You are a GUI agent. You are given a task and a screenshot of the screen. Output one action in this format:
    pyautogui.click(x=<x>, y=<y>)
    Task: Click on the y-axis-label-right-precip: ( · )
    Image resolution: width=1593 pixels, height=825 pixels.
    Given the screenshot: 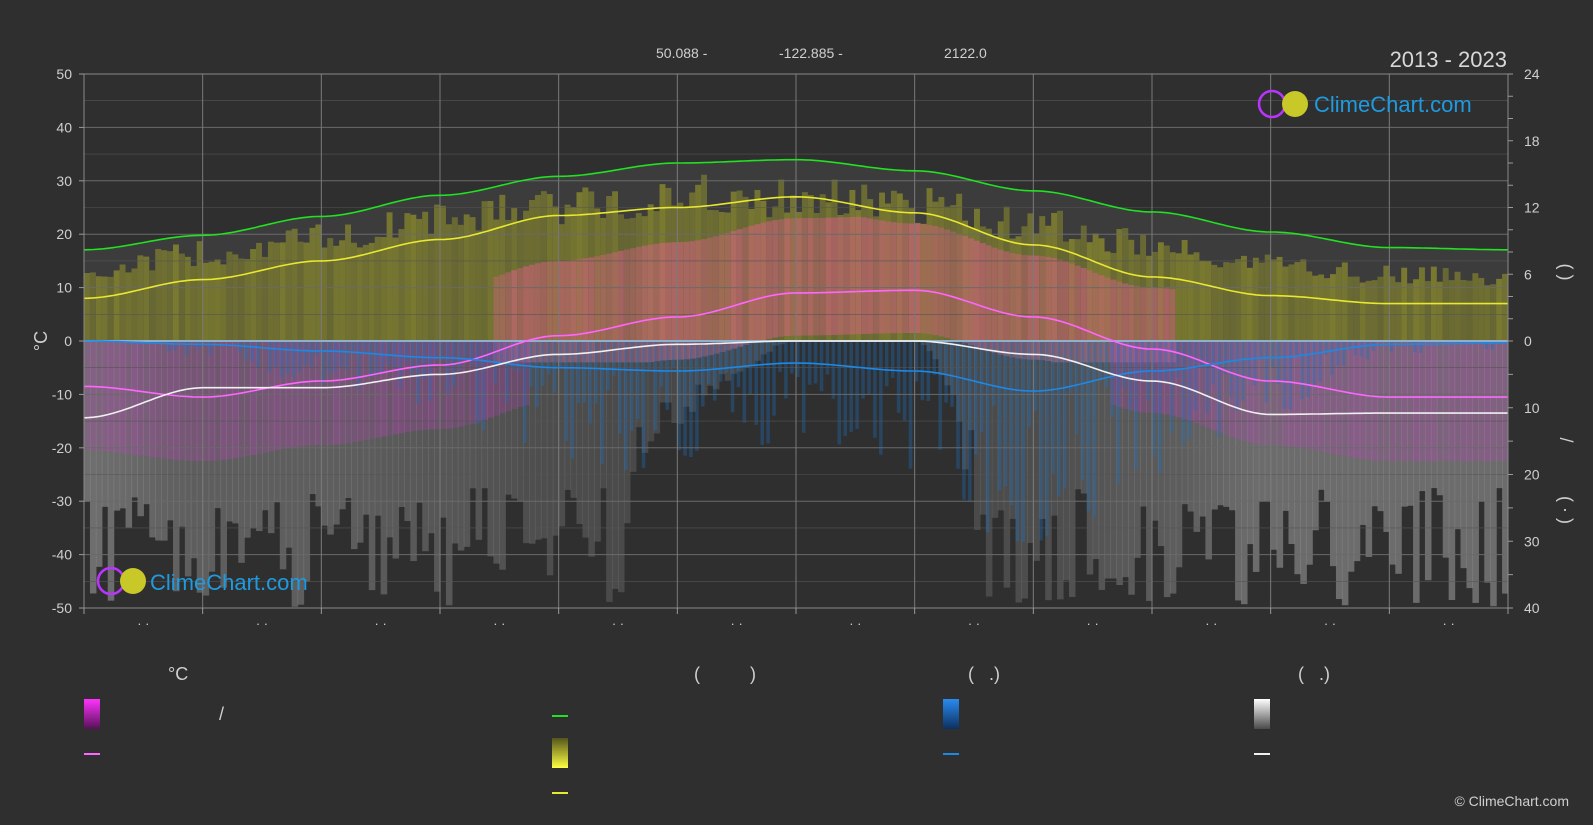 What is the action you would take?
    pyautogui.click(x=1566, y=510)
    